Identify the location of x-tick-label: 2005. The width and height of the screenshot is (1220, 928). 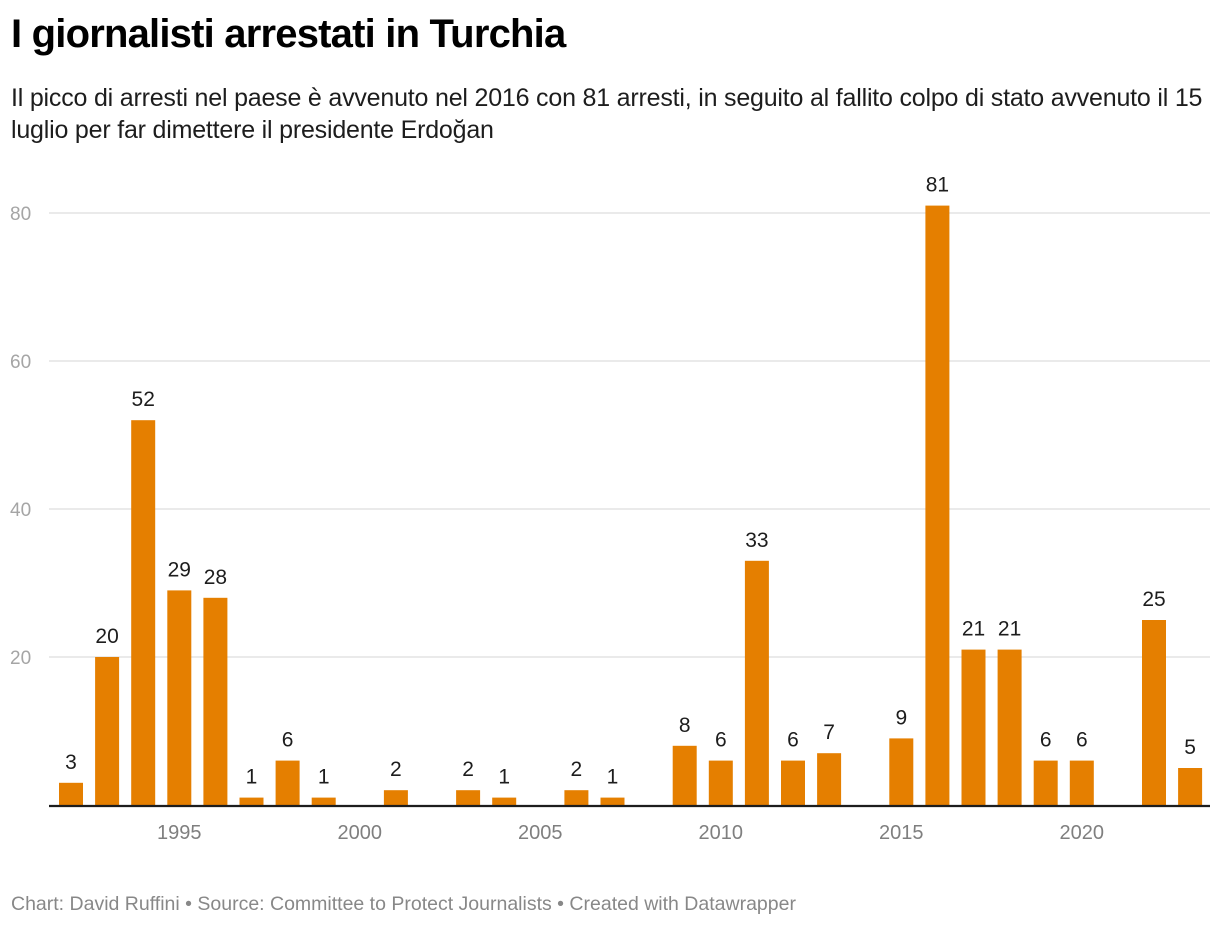
(540, 833).